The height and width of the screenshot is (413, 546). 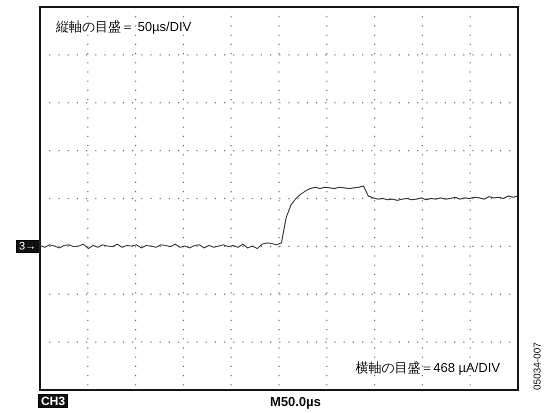 I want to click on text: 縦軸の目盛＝ 50µs/DIV, so click(x=123, y=26).